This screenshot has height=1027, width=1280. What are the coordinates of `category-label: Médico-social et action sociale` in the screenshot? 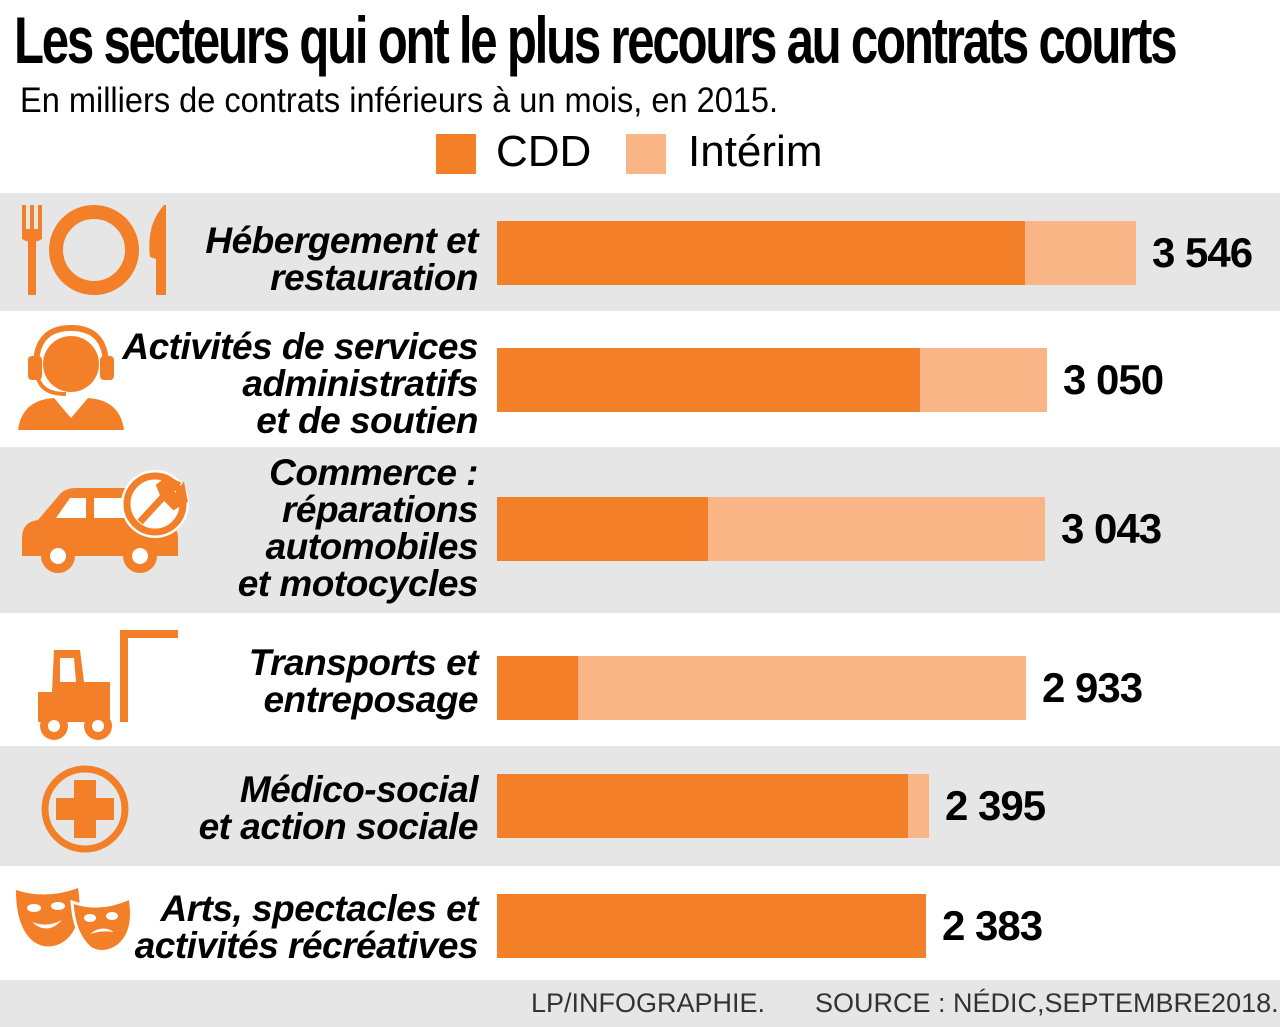 It's located at (338, 808).